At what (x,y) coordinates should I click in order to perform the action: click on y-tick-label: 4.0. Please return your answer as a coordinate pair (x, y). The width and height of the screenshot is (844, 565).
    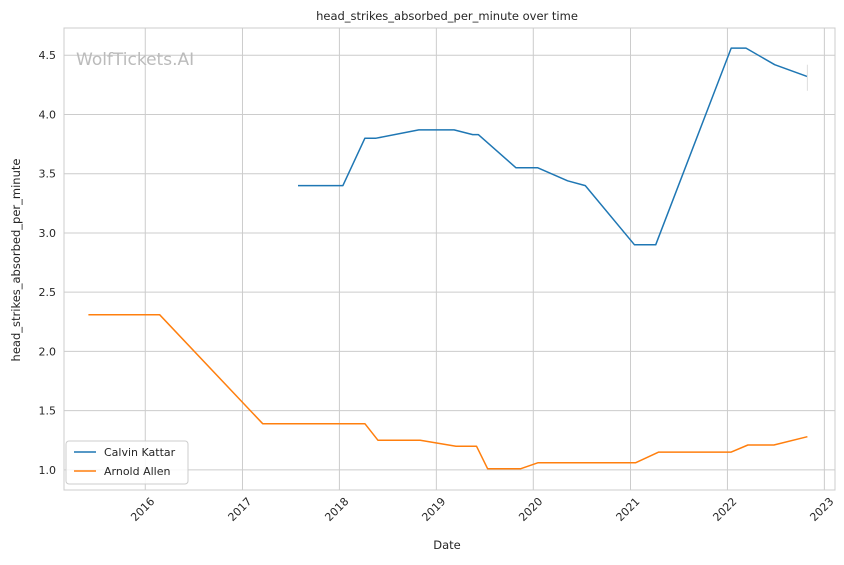
    Looking at the image, I should click on (48, 114).